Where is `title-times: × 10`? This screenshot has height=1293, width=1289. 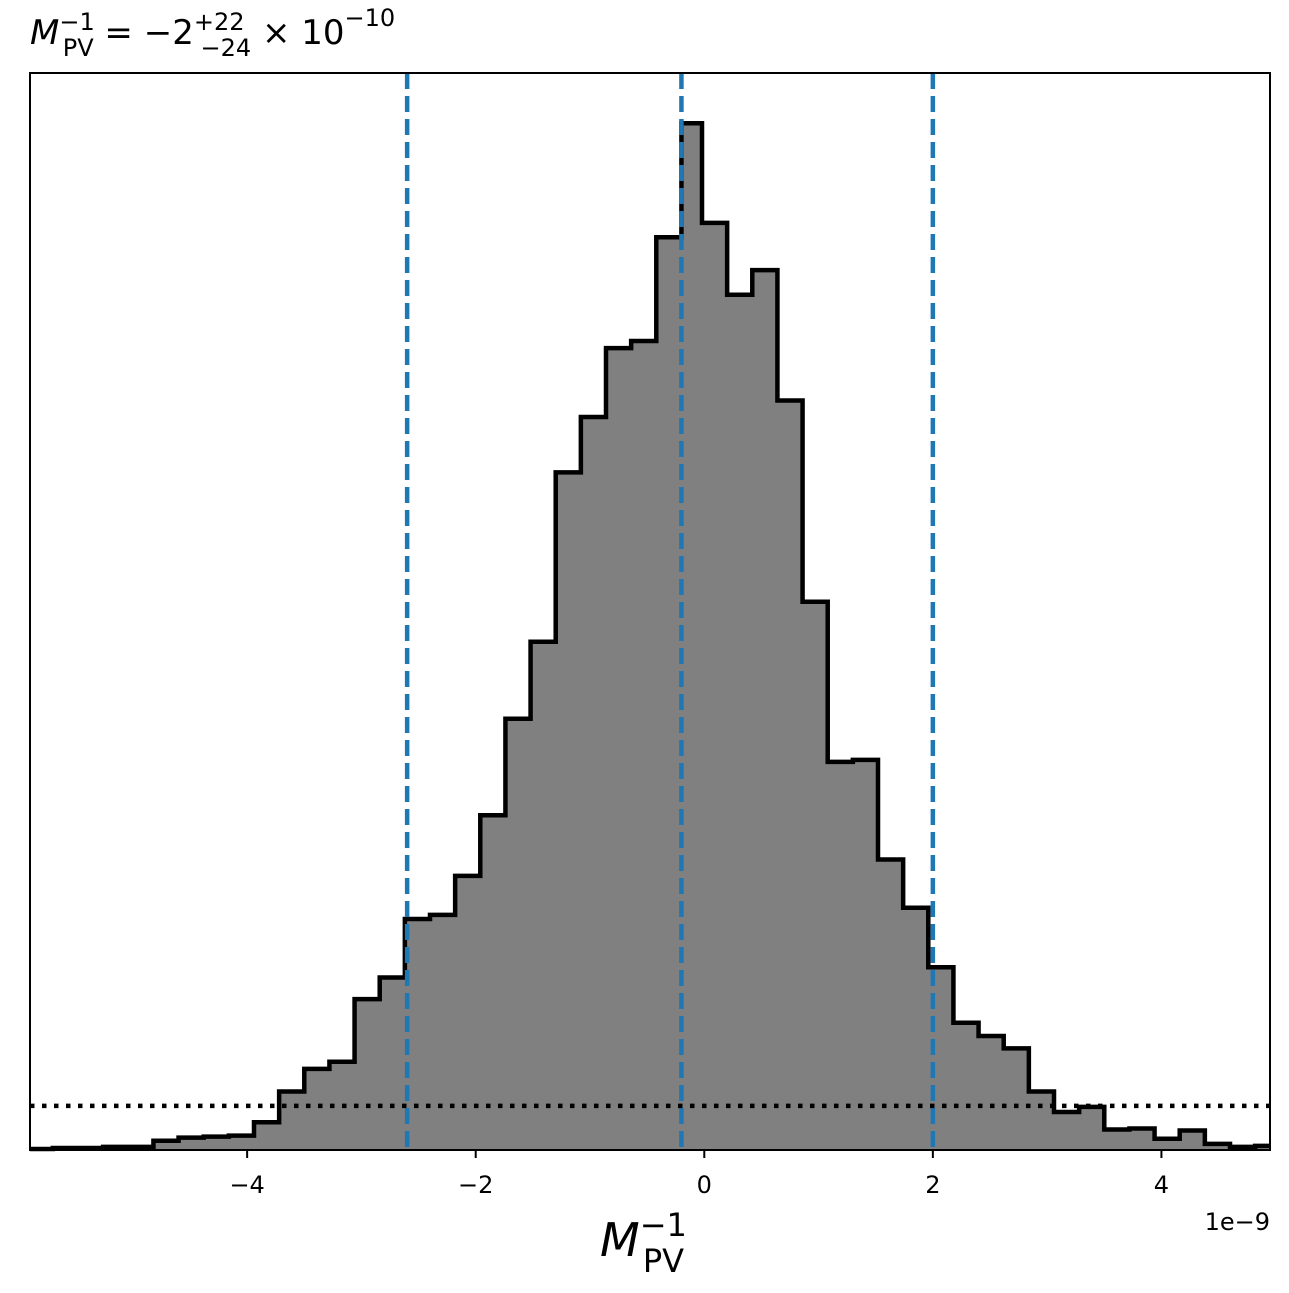 title-times: × 10 is located at coordinates (297, 33).